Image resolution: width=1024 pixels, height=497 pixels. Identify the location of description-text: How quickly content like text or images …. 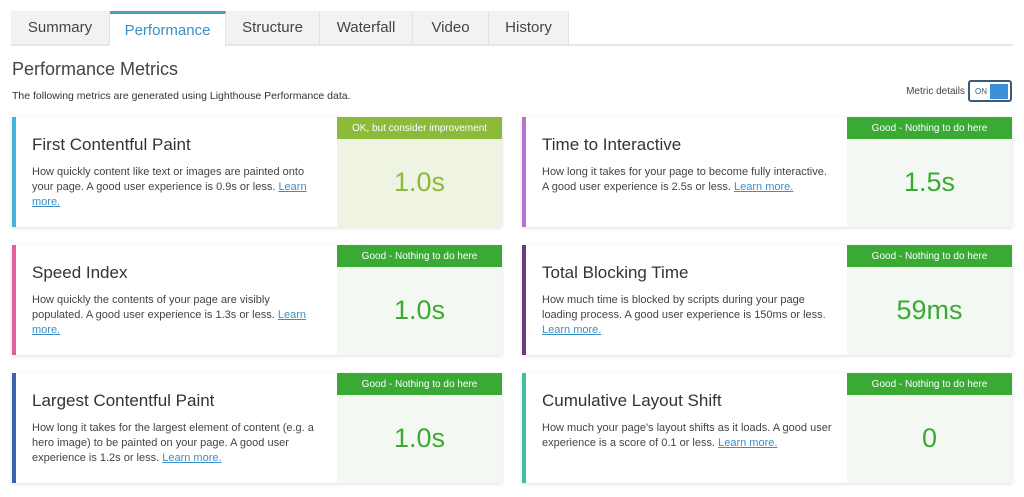
(168, 179).